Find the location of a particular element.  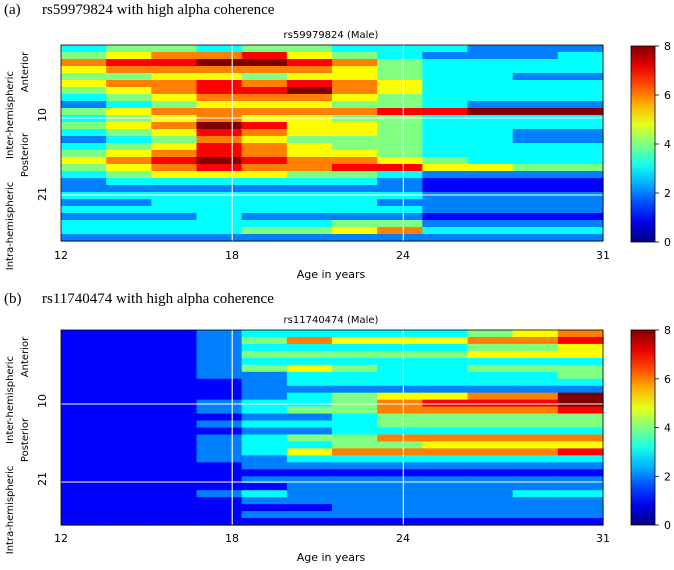

panel-a-xlabel: Age in years is located at coordinates (331, 274).